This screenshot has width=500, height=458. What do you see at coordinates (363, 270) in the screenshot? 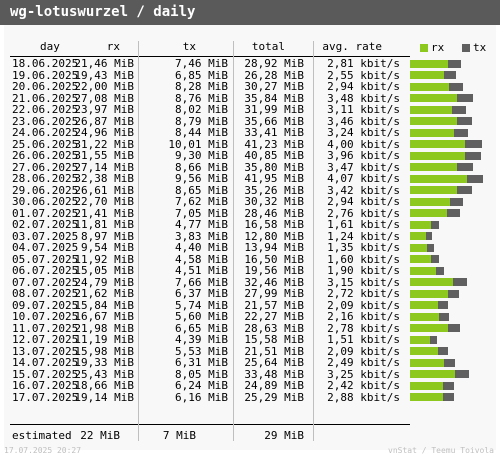
I see `row-rate: 1,90 kbit/s` at bounding box center [363, 270].